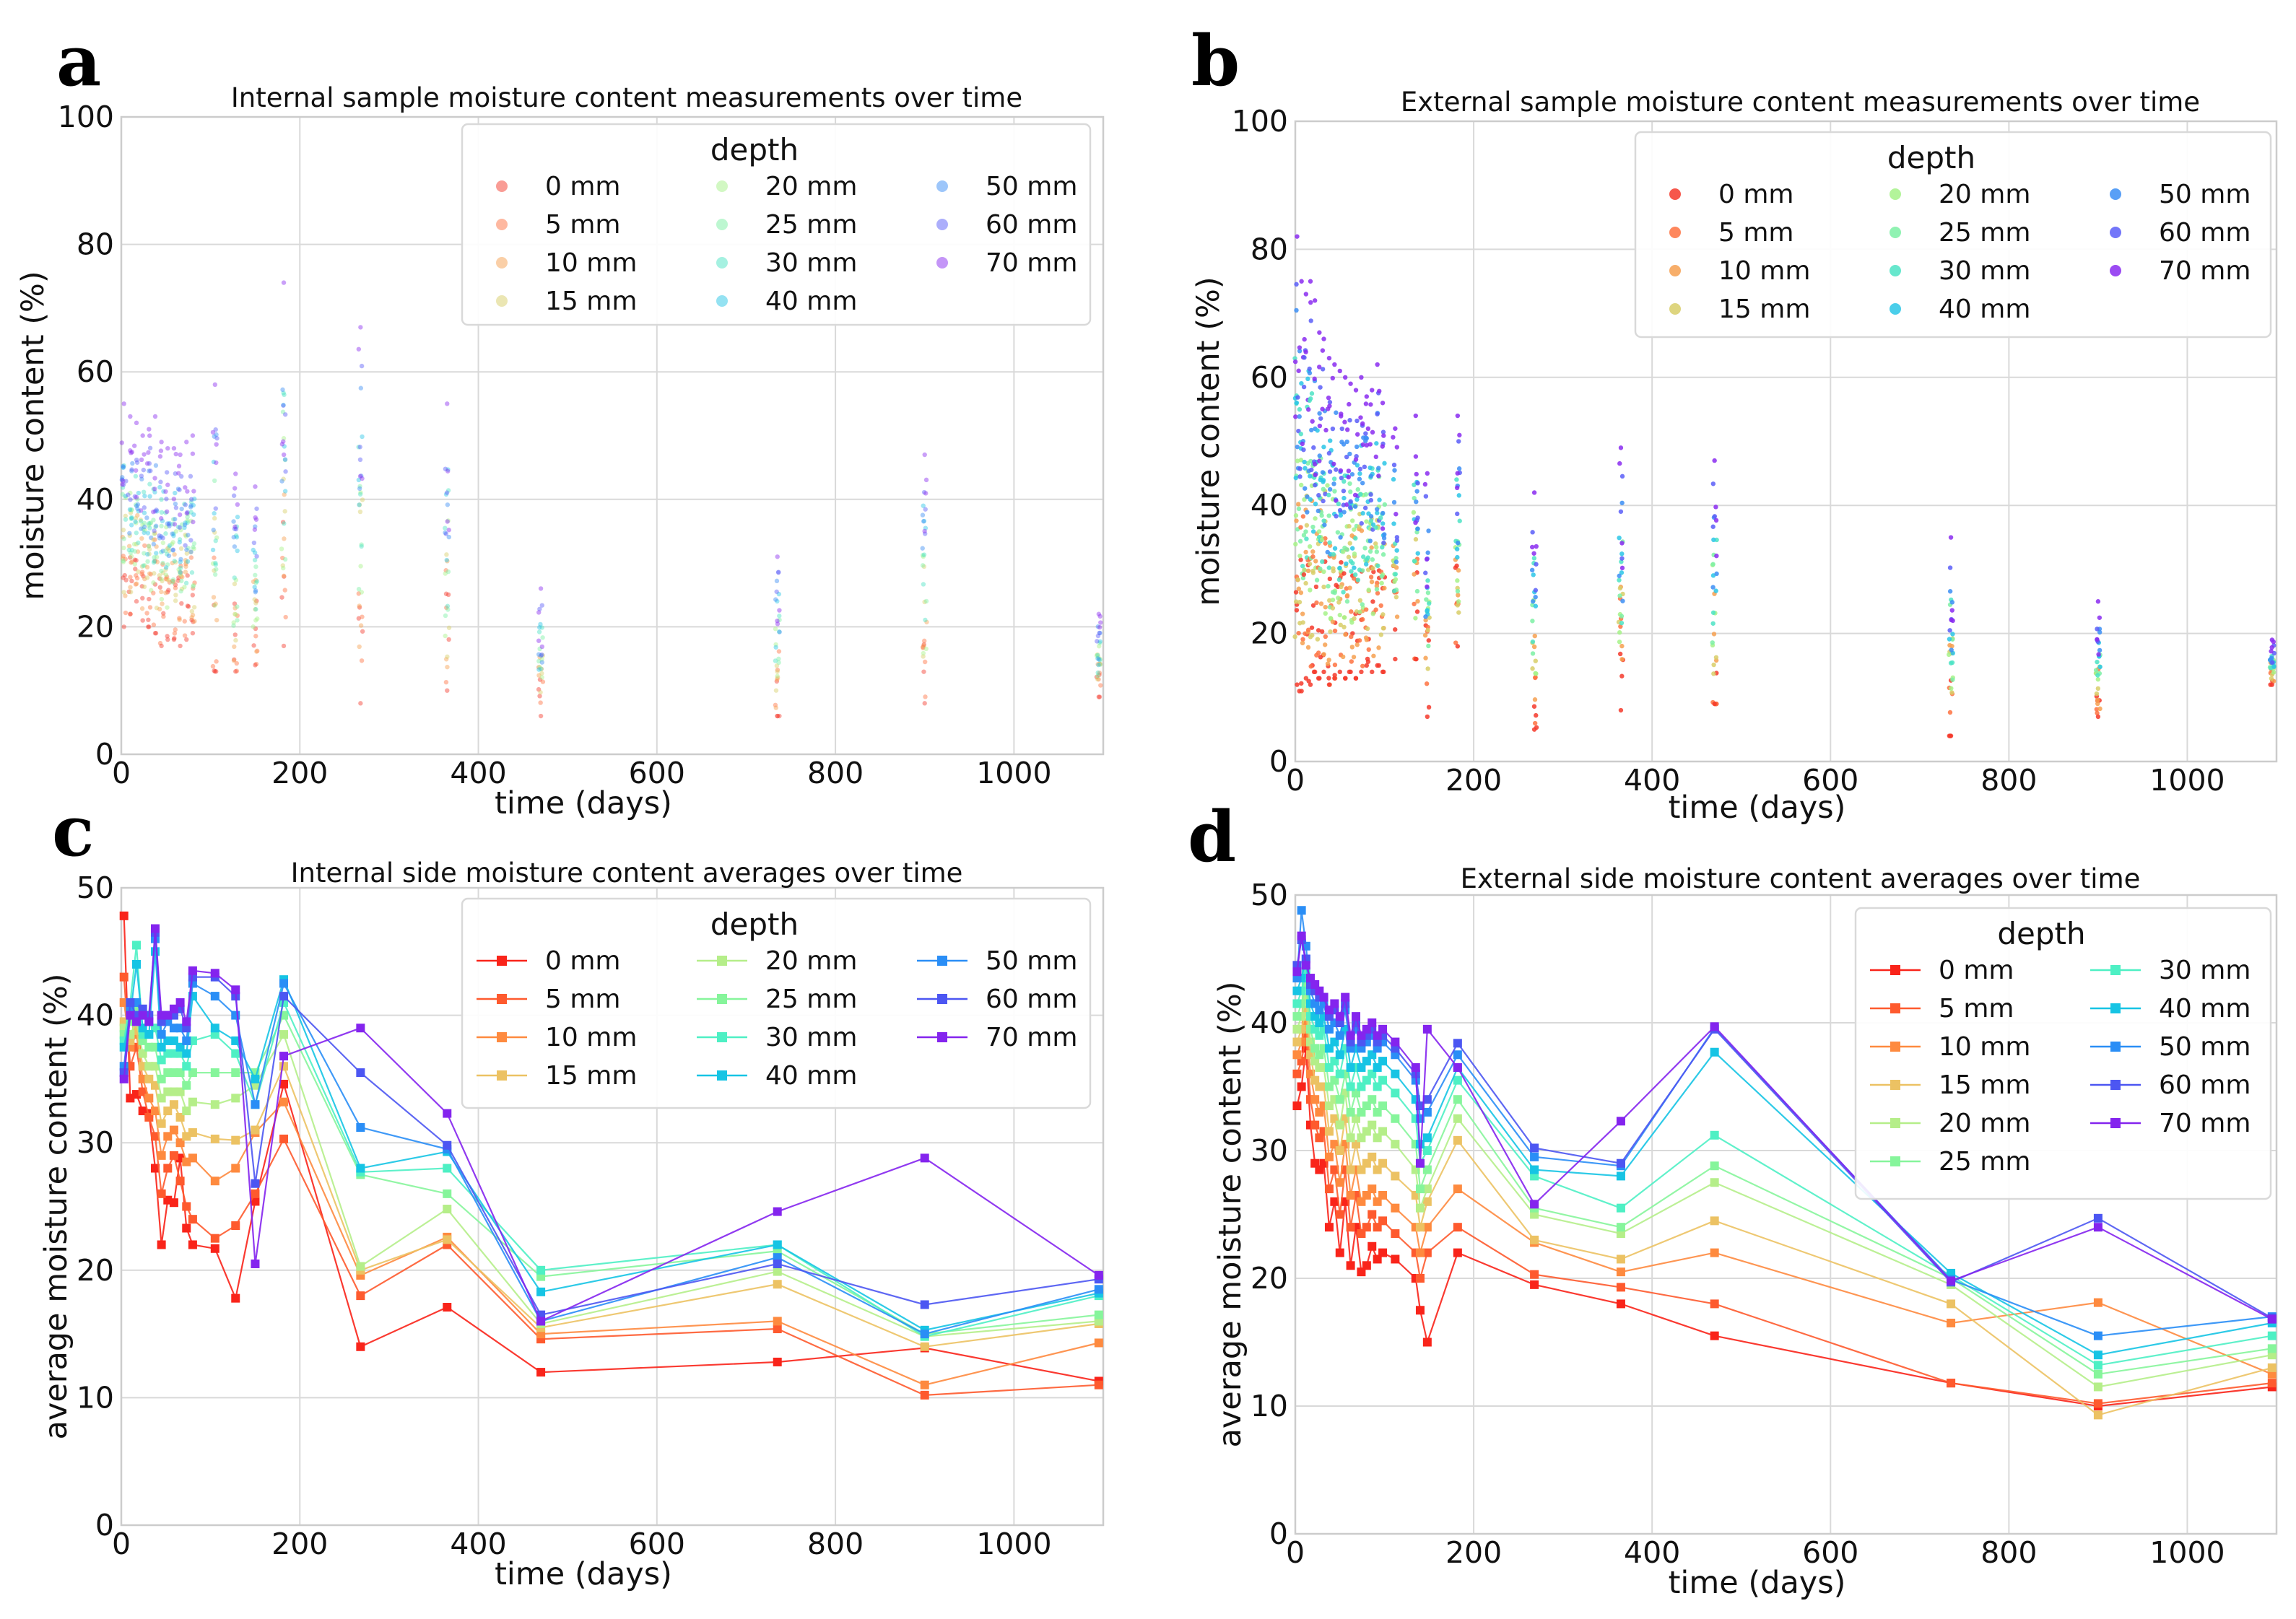  I want to click on point-0mm-day38, so click(155, 584).